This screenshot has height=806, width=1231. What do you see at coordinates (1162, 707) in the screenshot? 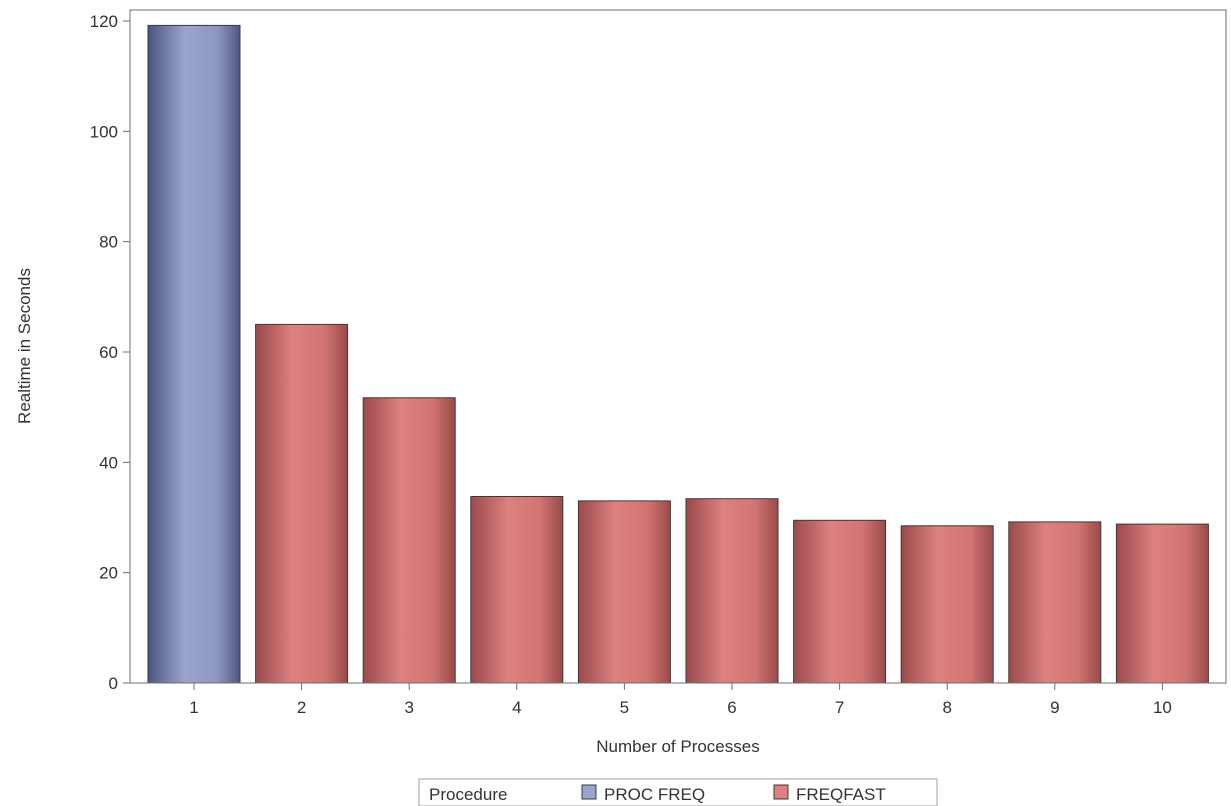
I see `x-tick-label: 10` at bounding box center [1162, 707].